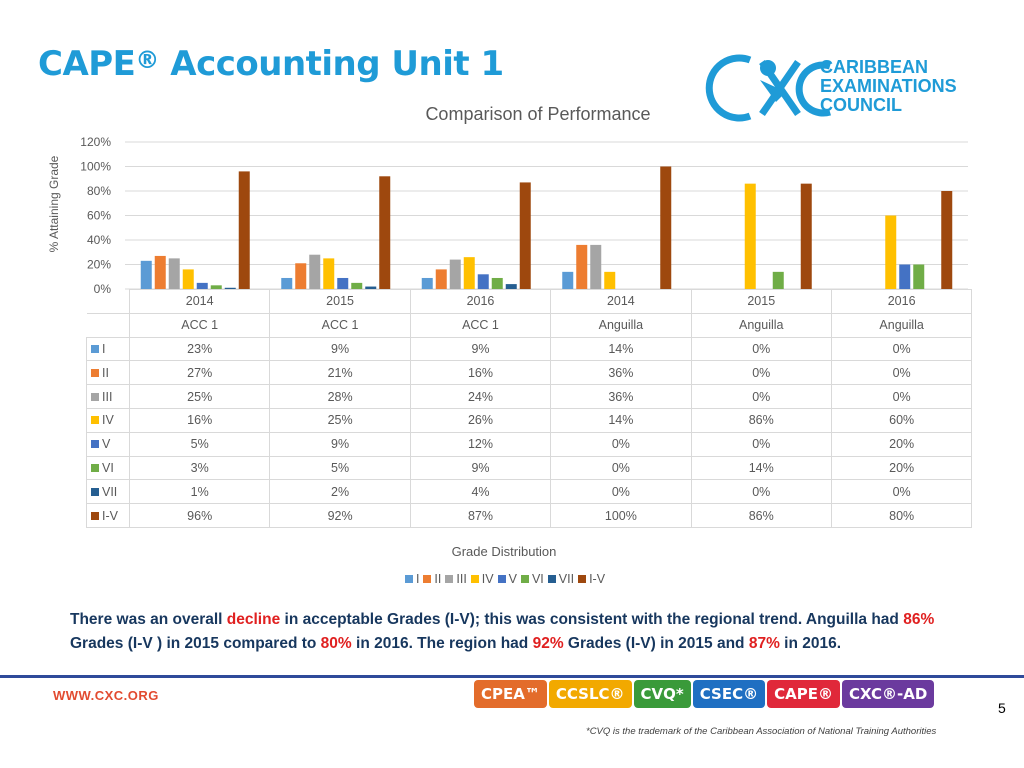 The height and width of the screenshot is (768, 1024). Describe the element at coordinates (610, 280) in the screenshot. I see `bar-iv-2014-anguilla` at that location.